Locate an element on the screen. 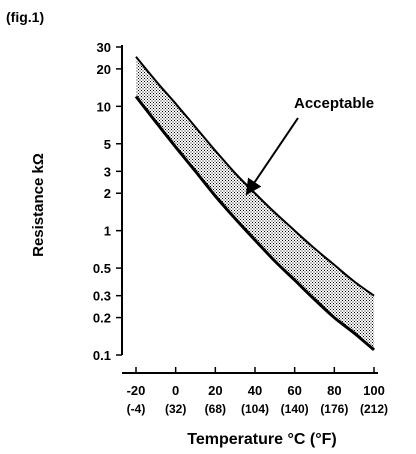 The image size is (416, 454). y-tick-label: 2 is located at coordinates (107, 193).